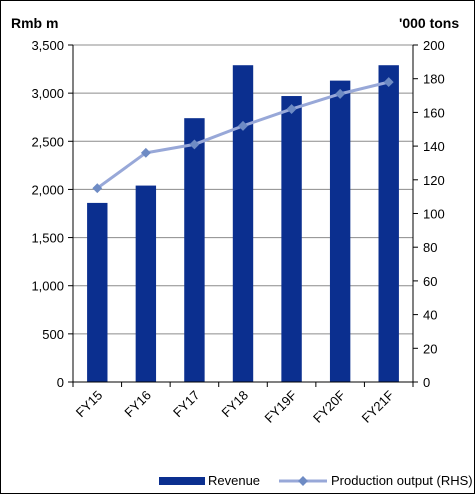 This screenshot has width=475, height=500. I want to click on right-axis-unit-label: '000 tons, so click(429, 23).